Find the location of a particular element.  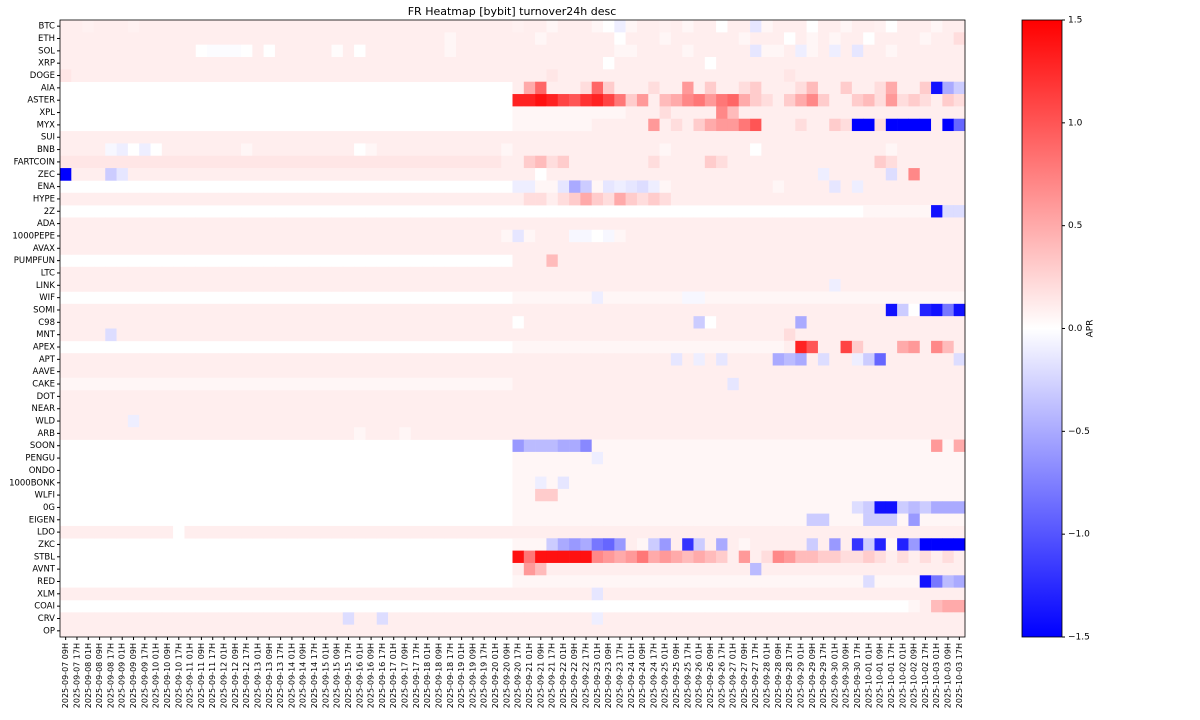

x-tick-label: 2025-09-26 01H is located at coordinates (699, 675).